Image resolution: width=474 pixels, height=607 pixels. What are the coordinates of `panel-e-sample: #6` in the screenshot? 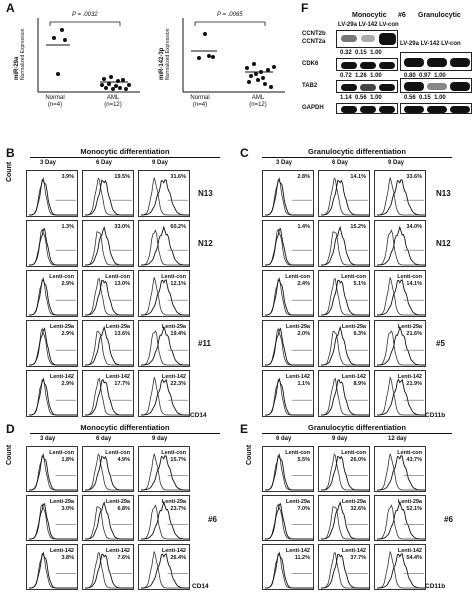 It's located at (448, 519).